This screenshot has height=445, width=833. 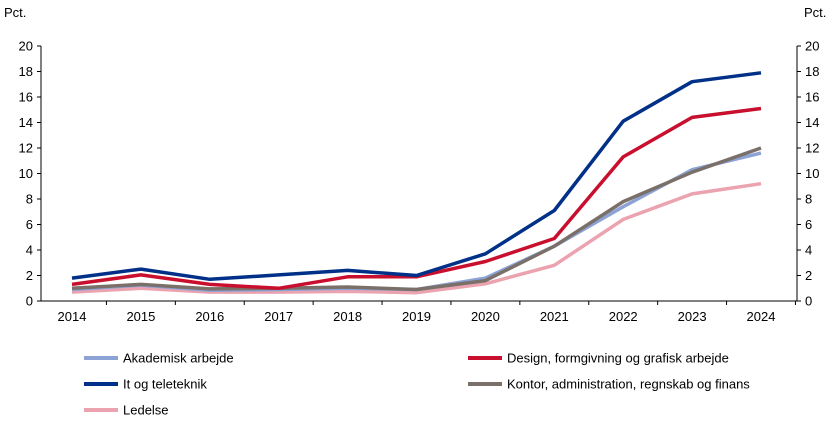 I want to click on legend-label: Design, formgivning og grafisk arbejde, so click(x=618, y=358).